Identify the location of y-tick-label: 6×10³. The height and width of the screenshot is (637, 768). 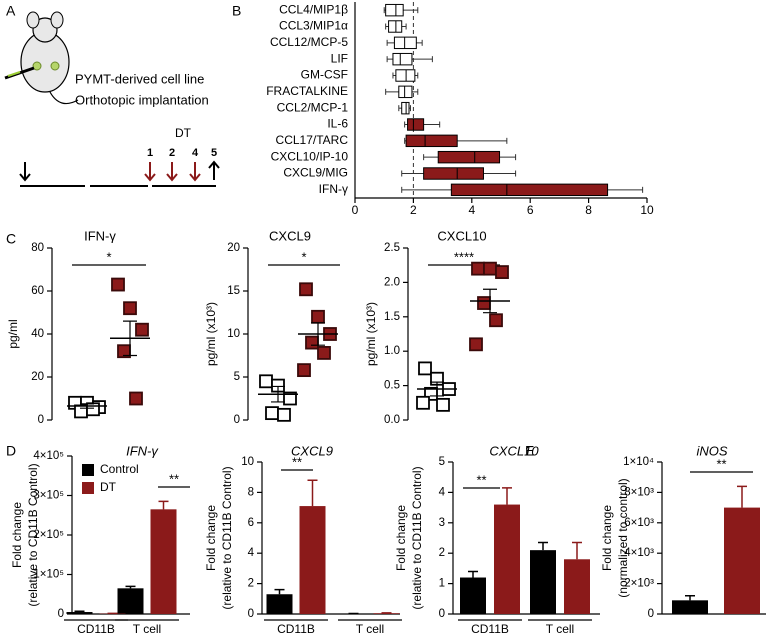
(639, 523).